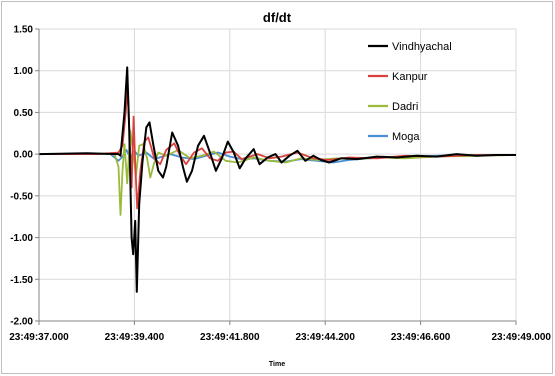 The height and width of the screenshot is (376, 555). I want to click on legend-label-dadri: Dadri, so click(405, 107).